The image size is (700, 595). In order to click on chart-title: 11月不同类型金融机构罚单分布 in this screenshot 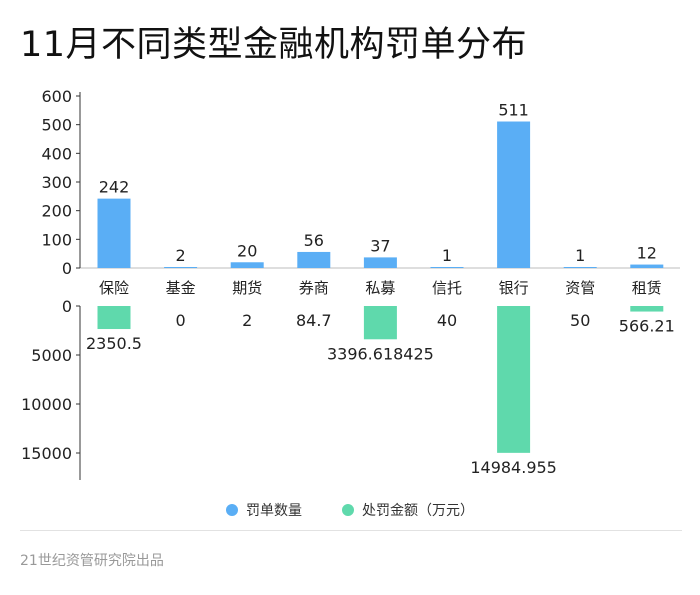, I will do `click(274, 45)`.